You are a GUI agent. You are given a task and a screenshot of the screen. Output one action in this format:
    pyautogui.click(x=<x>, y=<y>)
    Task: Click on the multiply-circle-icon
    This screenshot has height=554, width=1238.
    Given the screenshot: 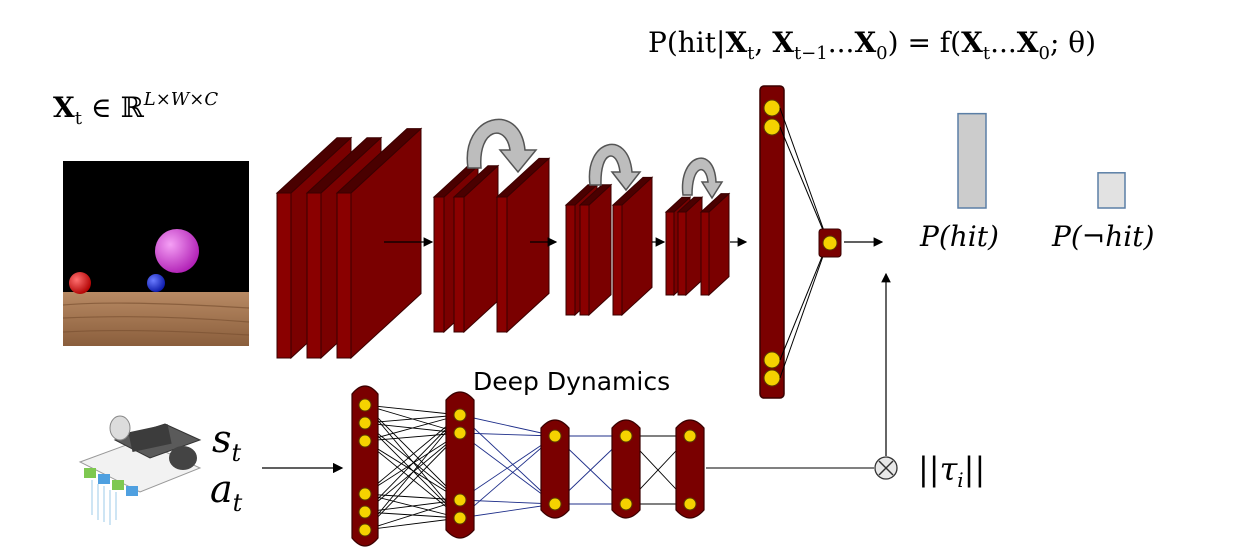 What is the action you would take?
    pyautogui.click(x=886, y=468)
    